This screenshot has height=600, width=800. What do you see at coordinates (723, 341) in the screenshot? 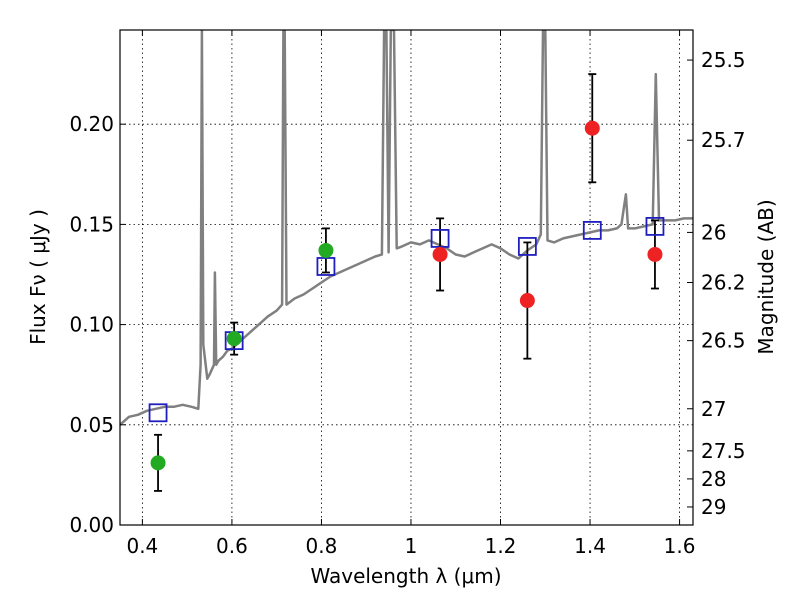
I see `y-right-tick-label: 26.5` at bounding box center [723, 341].